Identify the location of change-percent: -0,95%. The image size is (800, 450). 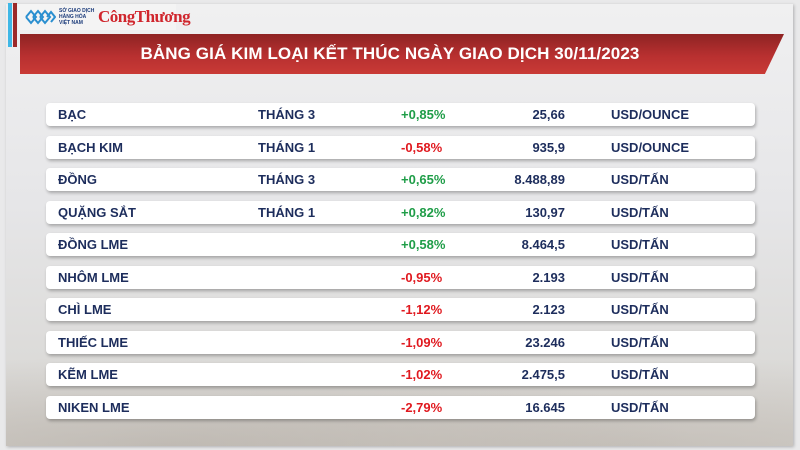
(422, 277).